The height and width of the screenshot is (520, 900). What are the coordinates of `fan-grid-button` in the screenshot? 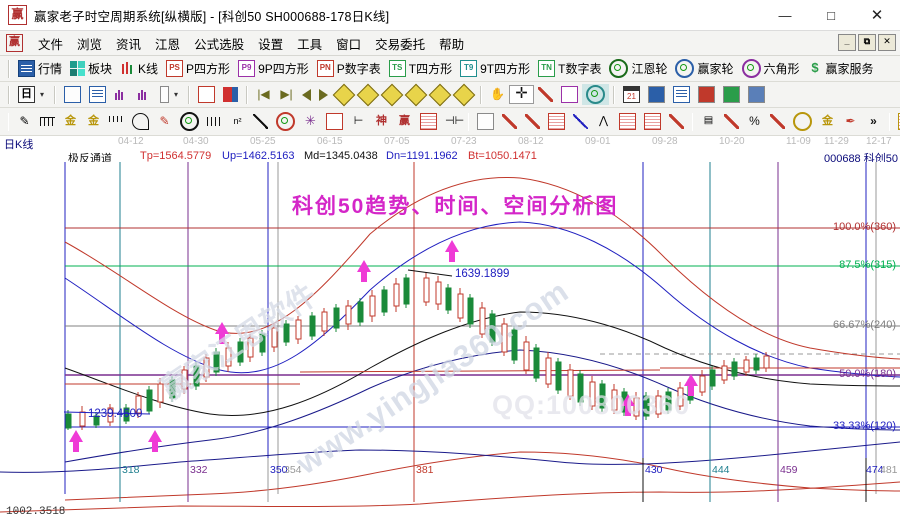 It's located at (556, 121).